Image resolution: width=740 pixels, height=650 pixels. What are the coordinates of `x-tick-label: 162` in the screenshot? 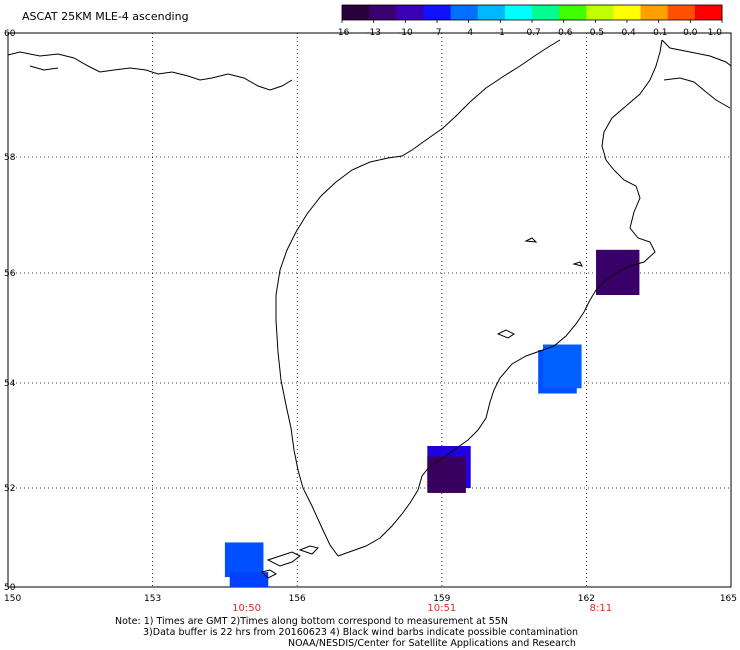 It's located at (586, 599).